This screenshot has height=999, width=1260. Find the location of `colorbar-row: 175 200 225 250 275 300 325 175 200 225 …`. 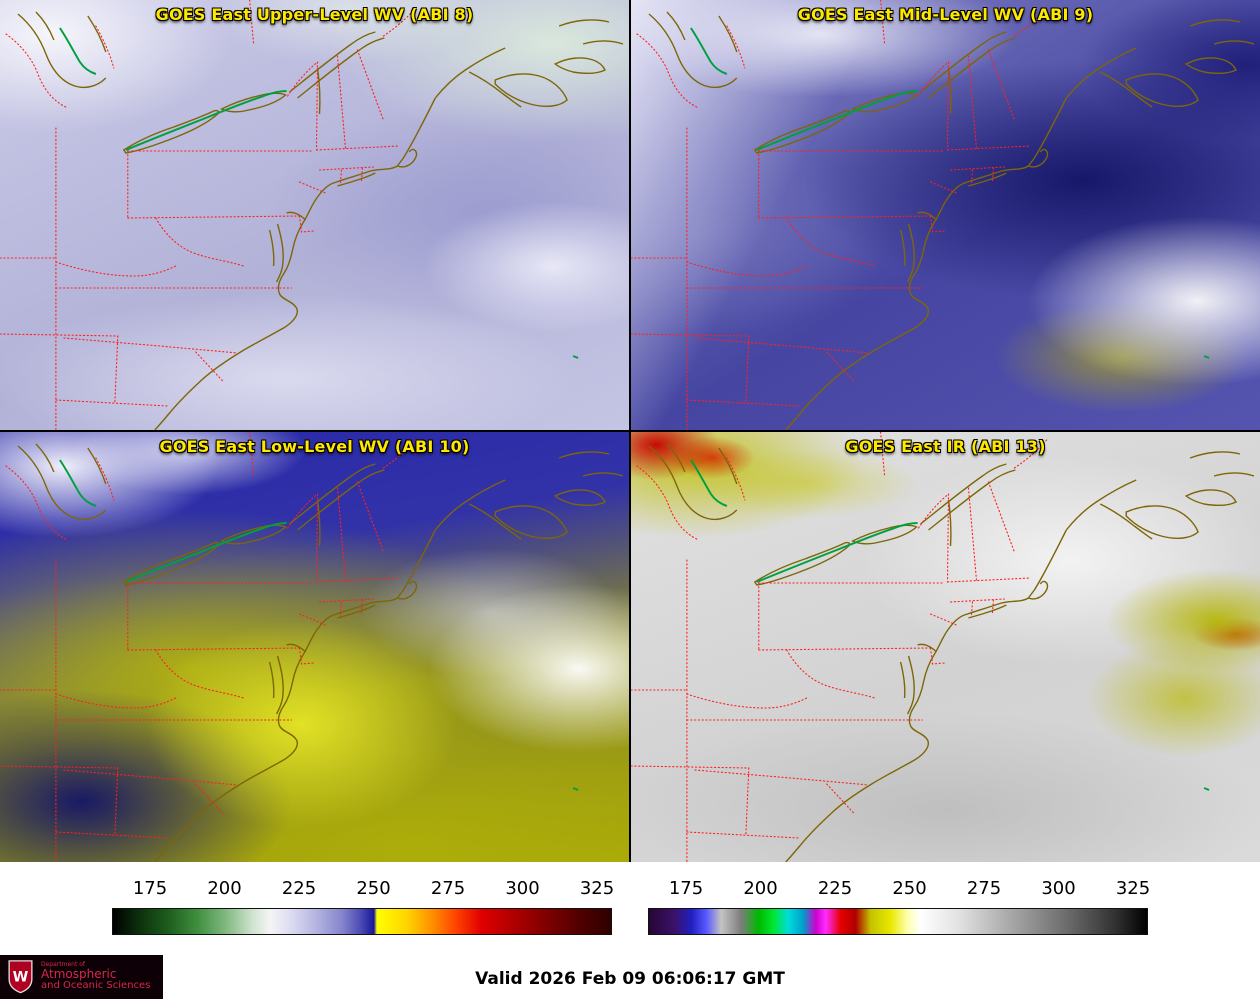

colorbar-row: 175 200 225 250 275 300 325 175 200 225 … is located at coordinates (630, 904).